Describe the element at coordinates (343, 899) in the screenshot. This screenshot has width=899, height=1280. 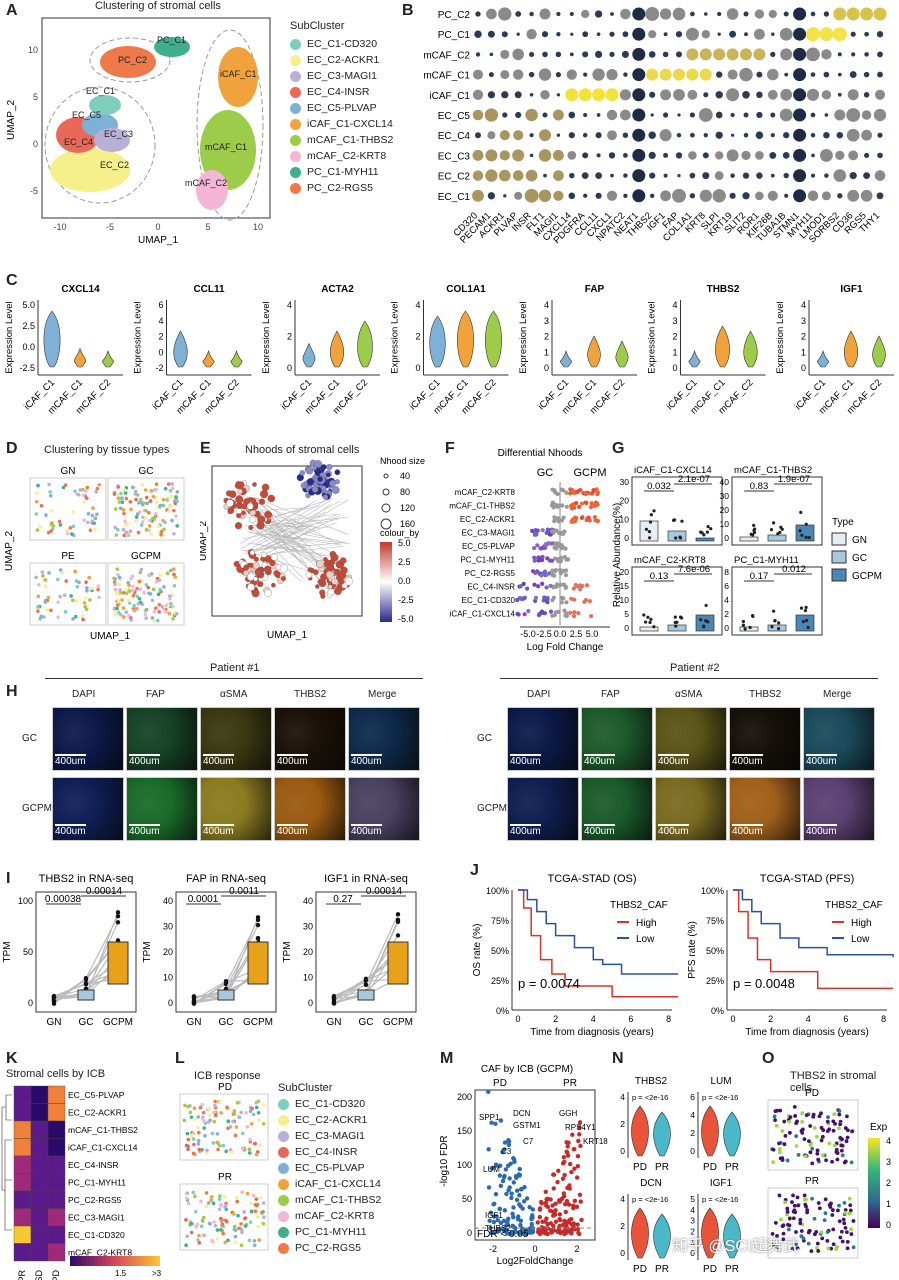
I see `svg-text: 0.27` at that location.